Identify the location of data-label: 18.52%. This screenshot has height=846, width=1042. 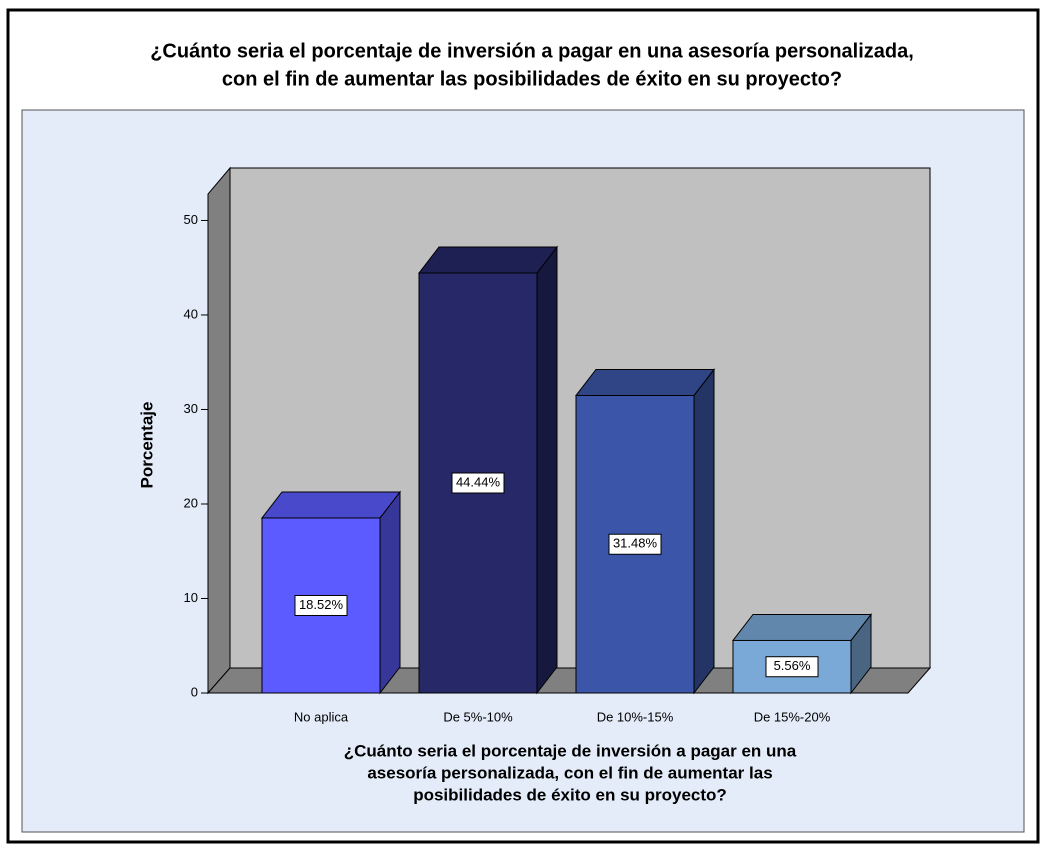
(321, 604).